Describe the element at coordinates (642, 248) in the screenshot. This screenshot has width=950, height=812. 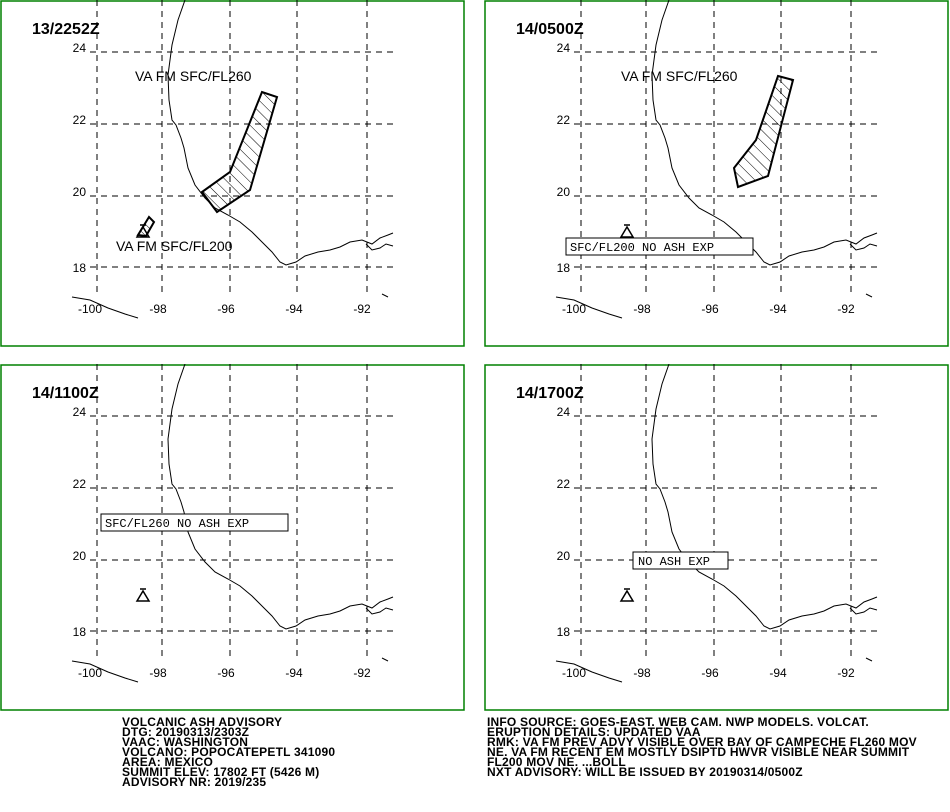
I see `svg-text: SFC/FL200 NO ASH EXP` at that location.